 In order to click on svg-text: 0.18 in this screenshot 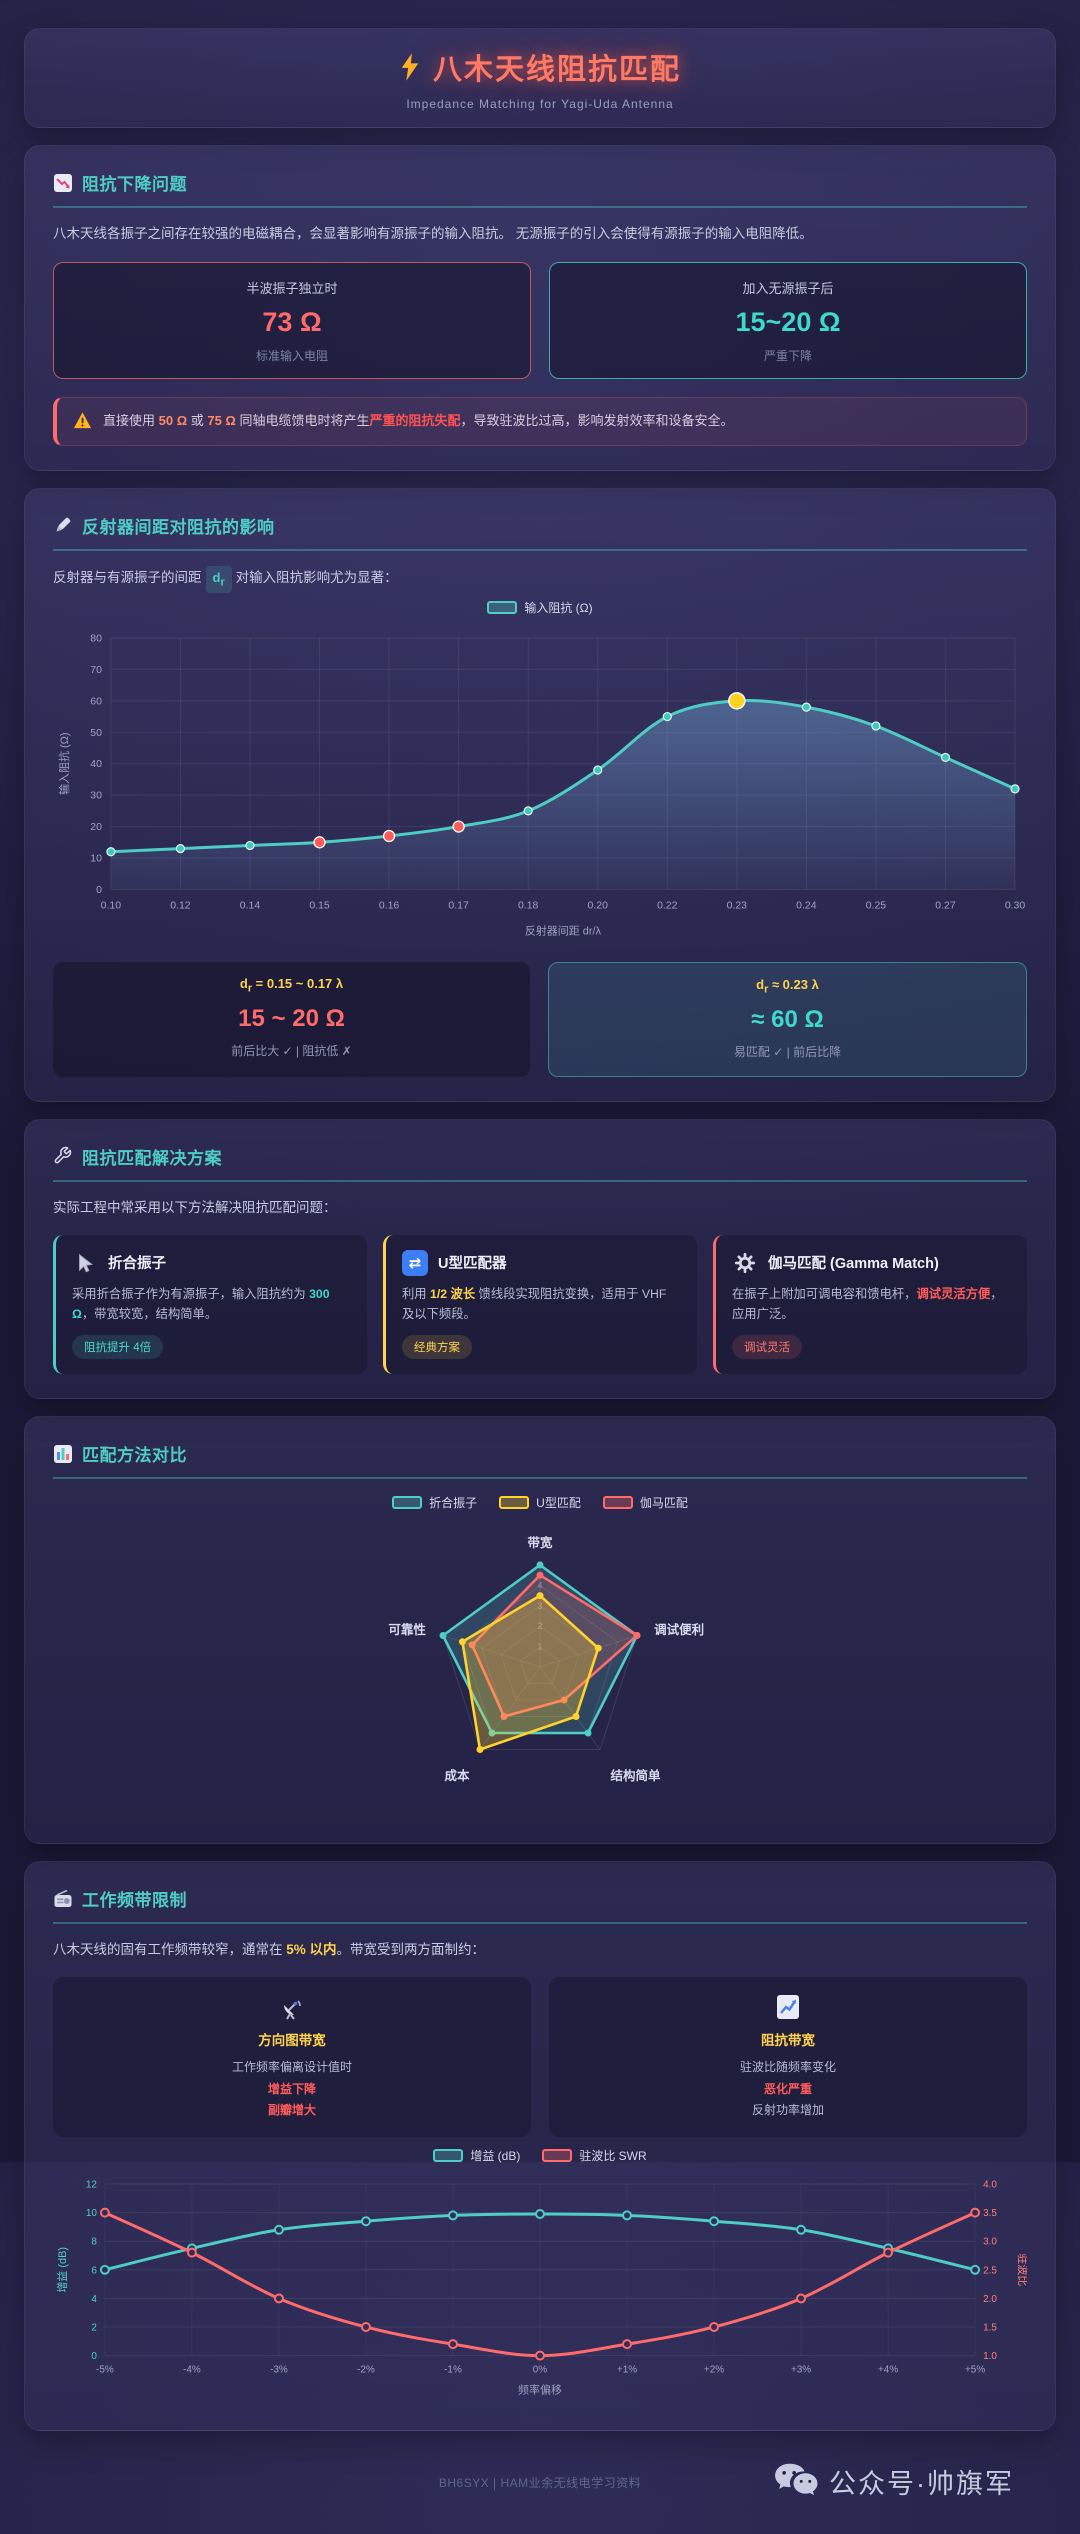, I will do `click(528, 905)`.